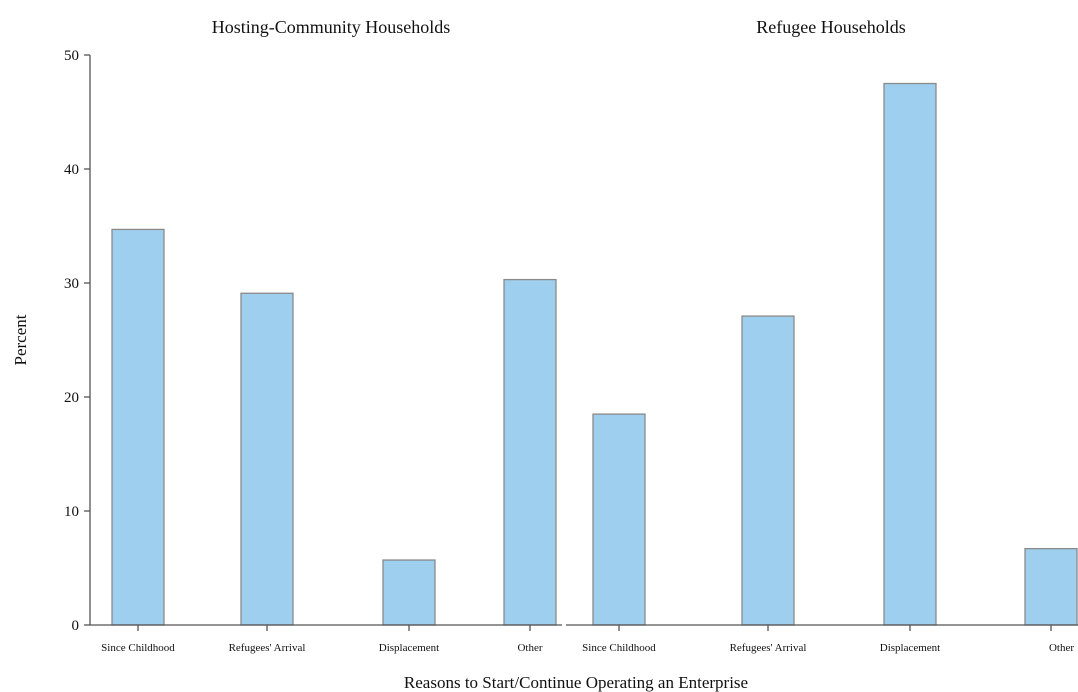 Image resolution: width=1078 pixels, height=692 pixels. What do you see at coordinates (76, 626) in the screenshot?
I see `y-tick-label: 0` at bounding box center [76, 626].